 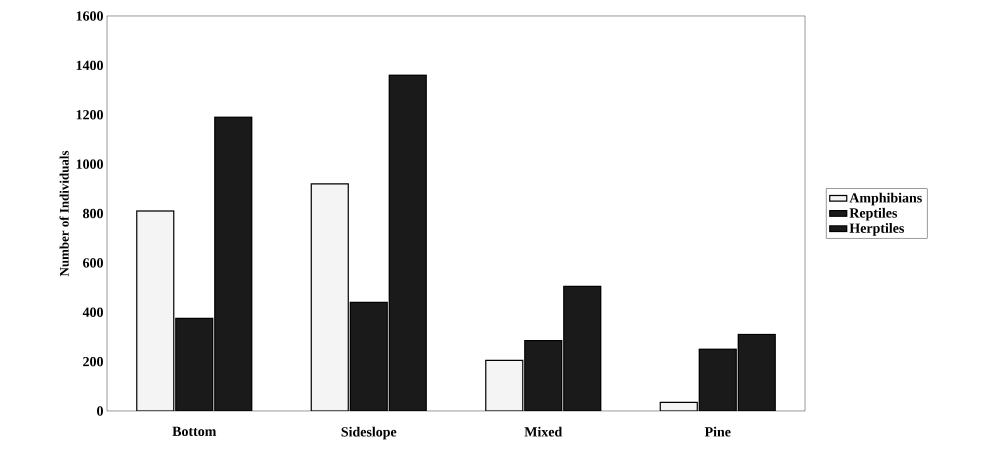 I want to click on y-tick-label: 200, so click(x=93, y=361).